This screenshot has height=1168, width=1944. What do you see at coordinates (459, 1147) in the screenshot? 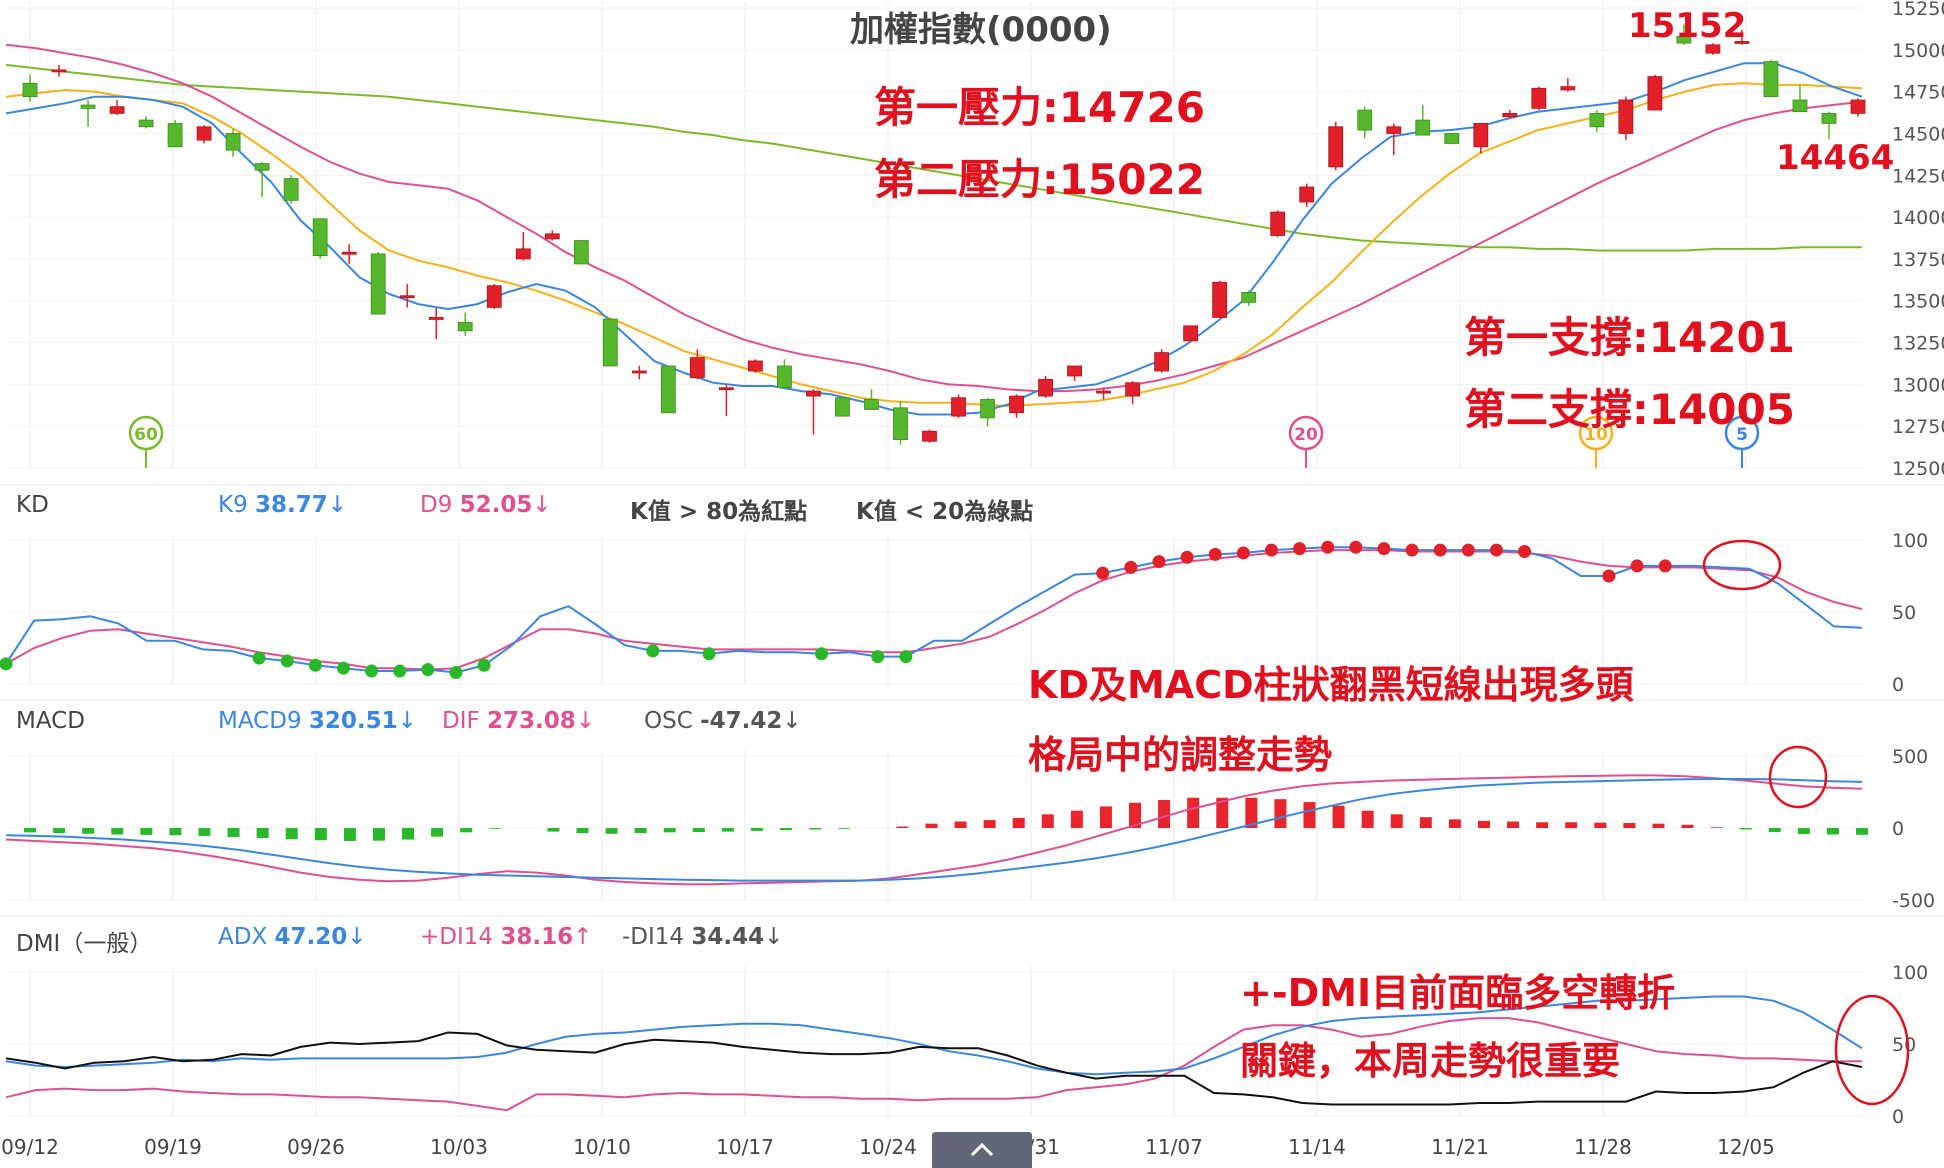
I see `x-tick-label: 10/03` at bounding box center [459, 1147].